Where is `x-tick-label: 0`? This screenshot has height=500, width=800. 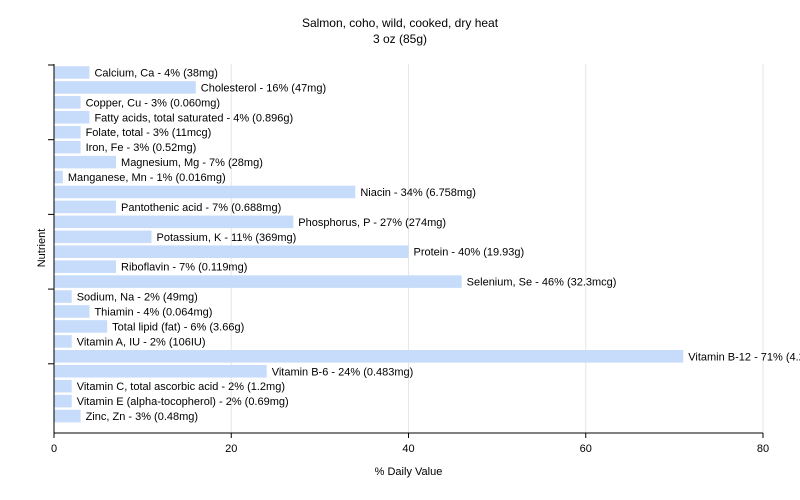 x-tick-label: 0 is located at coordinates (54, 449).